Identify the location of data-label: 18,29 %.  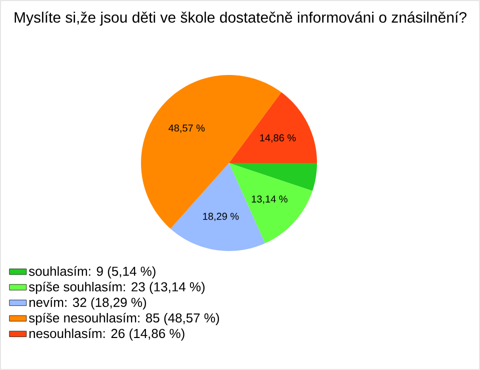
(221, 217).